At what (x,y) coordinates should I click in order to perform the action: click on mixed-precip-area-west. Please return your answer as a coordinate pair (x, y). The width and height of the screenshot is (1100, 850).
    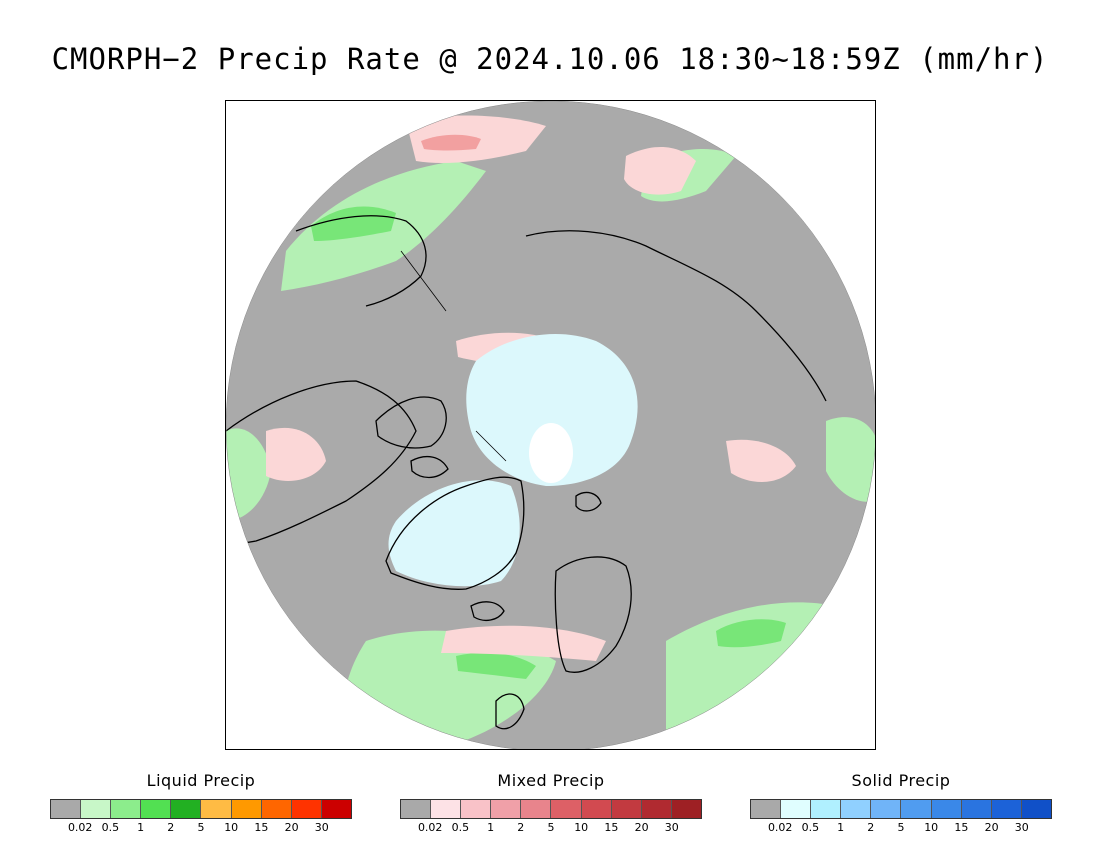
    Looking at the image, I should click on (296, 454).